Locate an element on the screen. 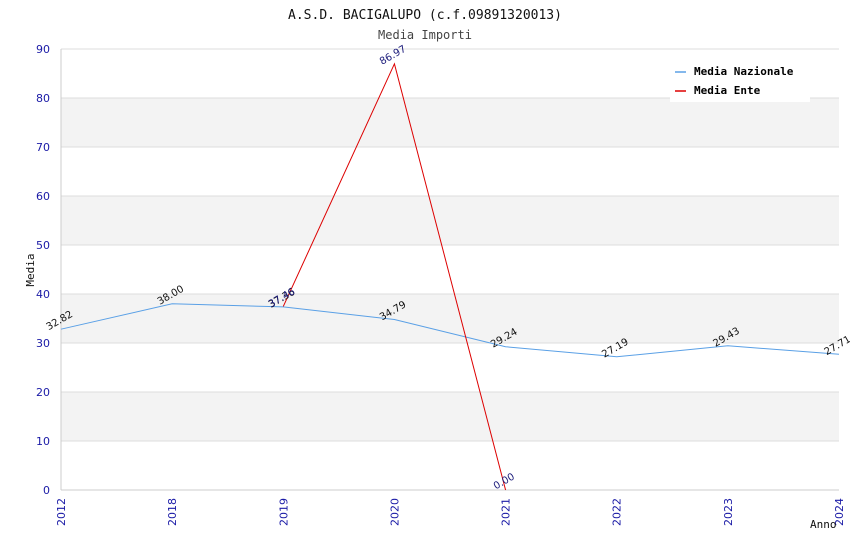 The height and width of the screenshot is (550, 850). legend-box is located at coordinates (740, 80).